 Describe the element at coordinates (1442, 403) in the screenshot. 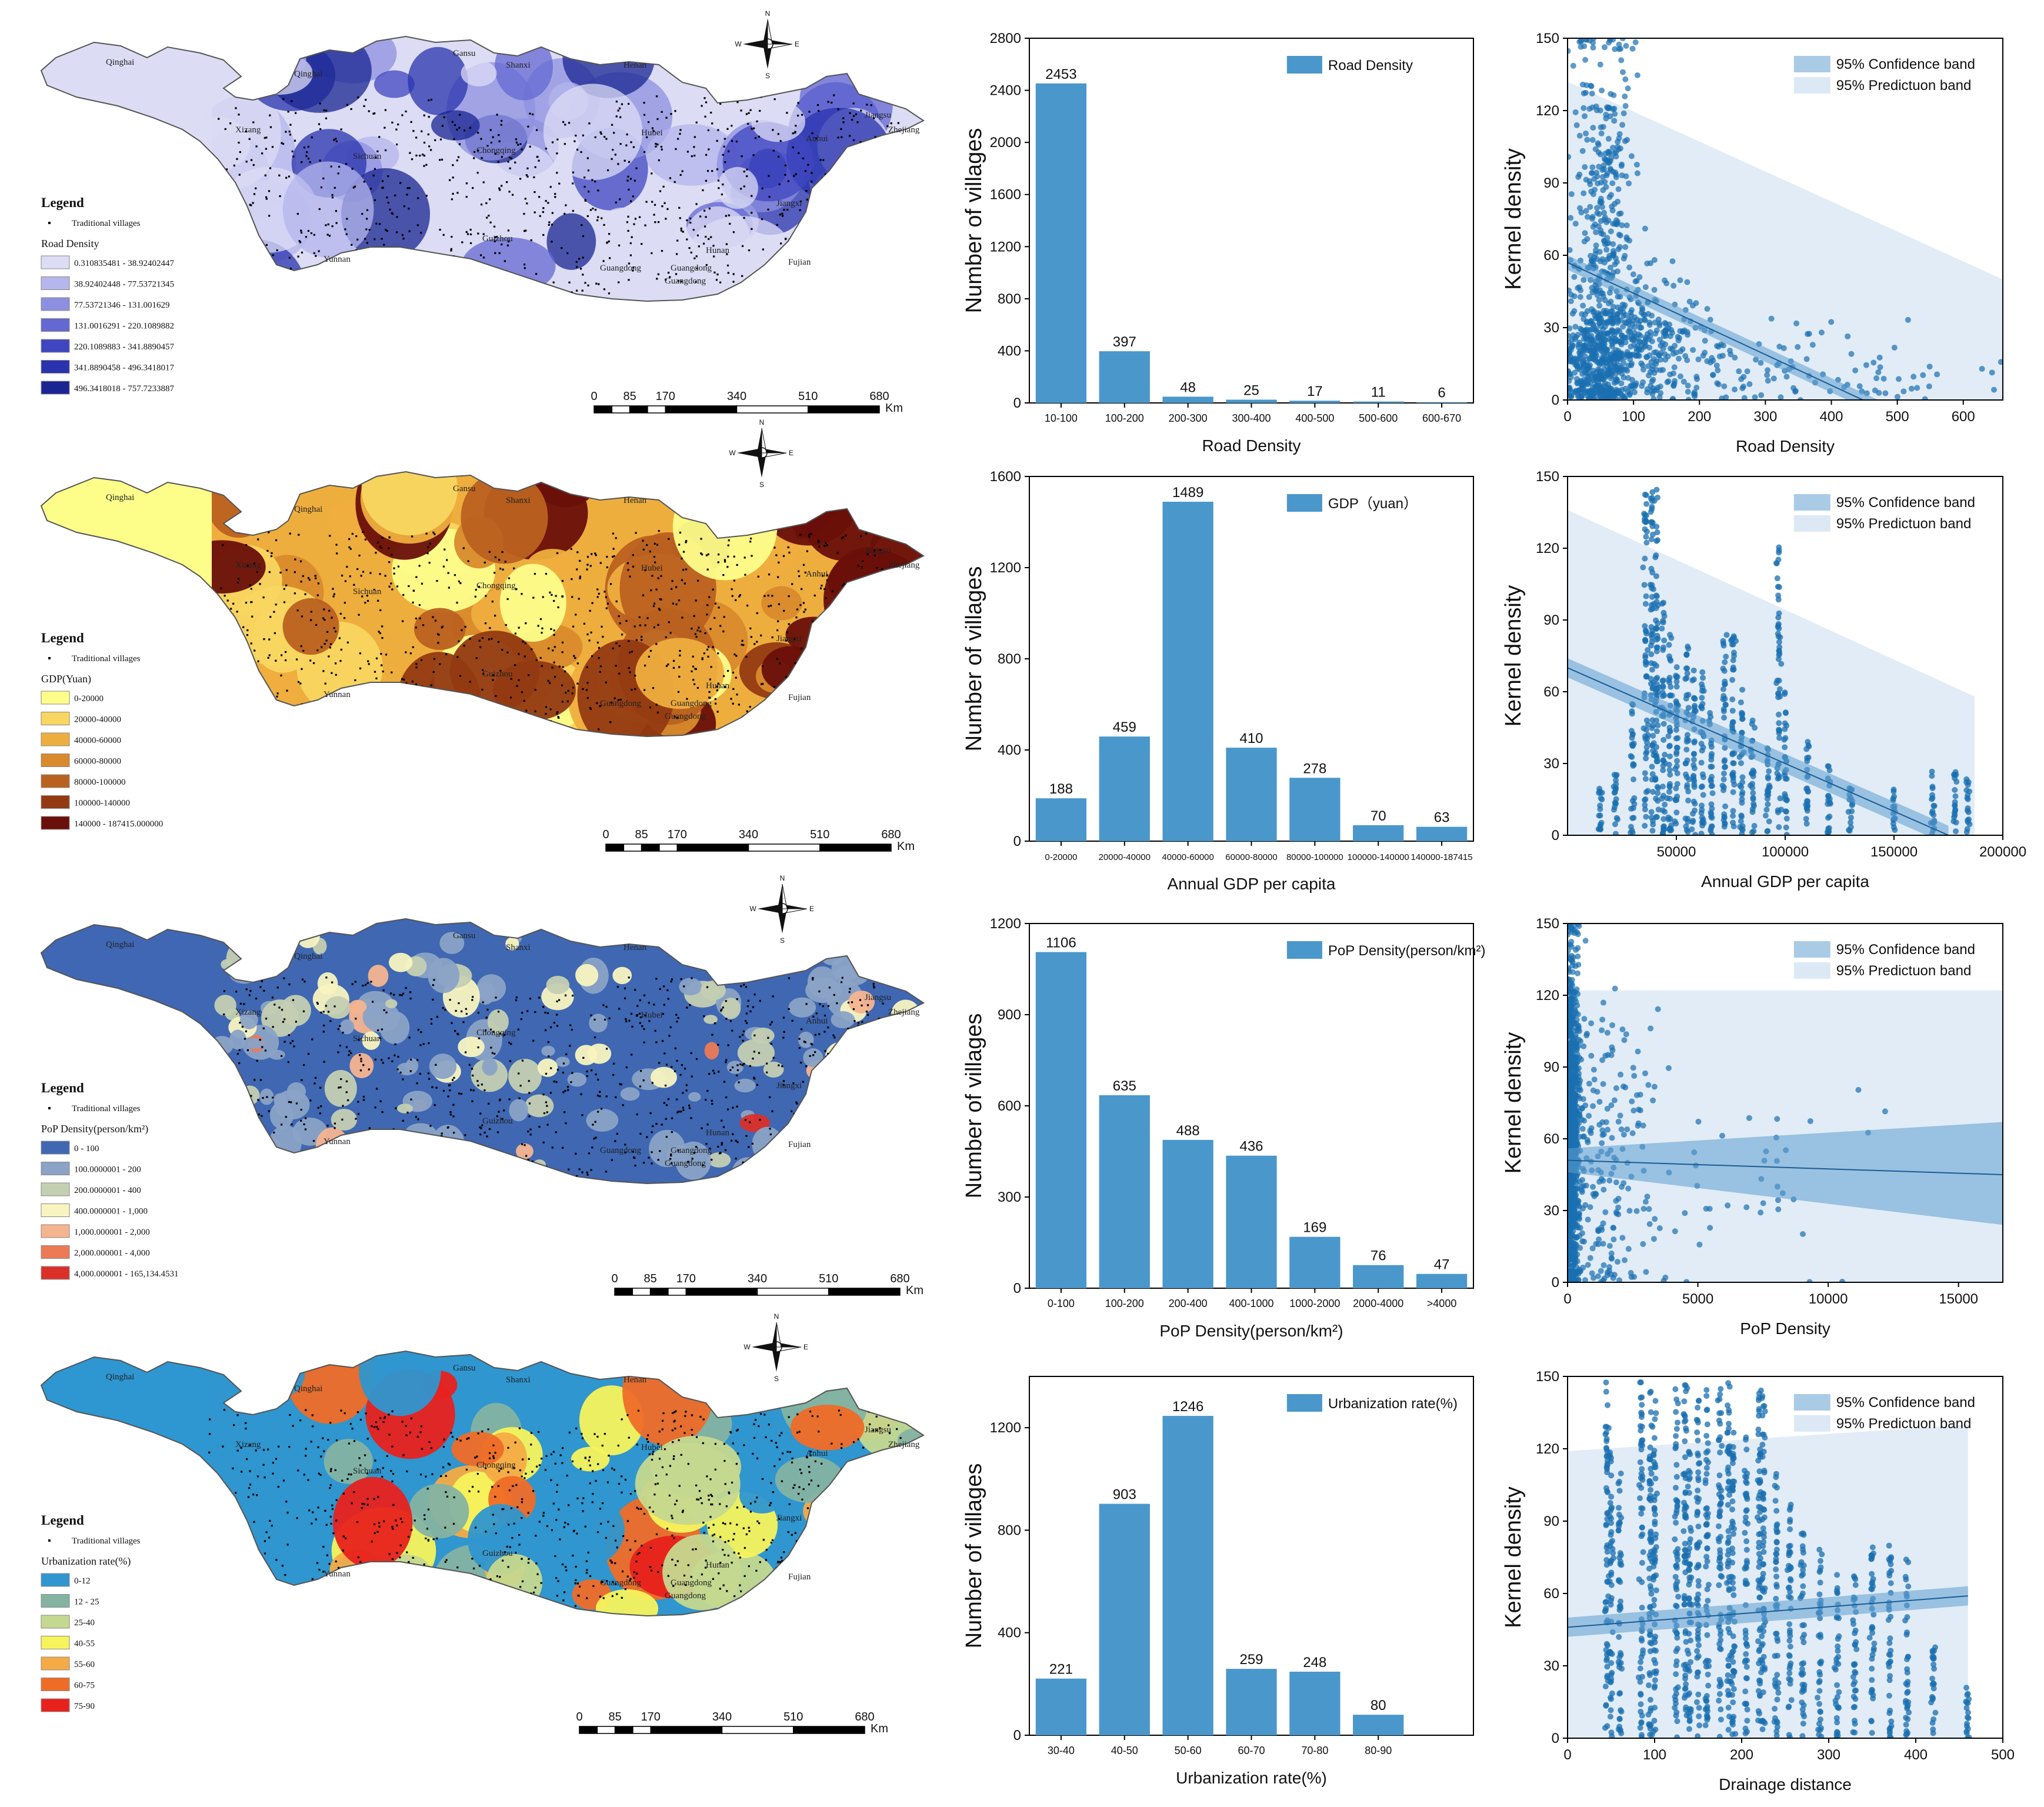

I see `bar` at that location.